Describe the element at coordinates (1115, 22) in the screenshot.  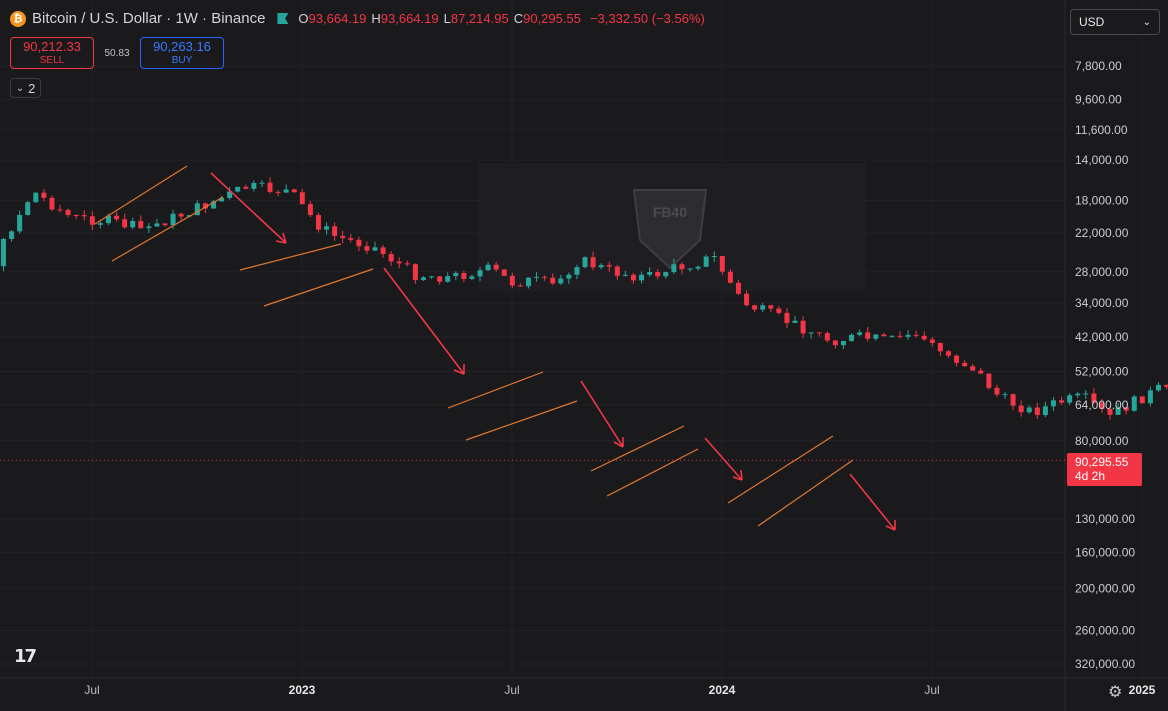
I see `currency-select: USD ⌄` at that location.